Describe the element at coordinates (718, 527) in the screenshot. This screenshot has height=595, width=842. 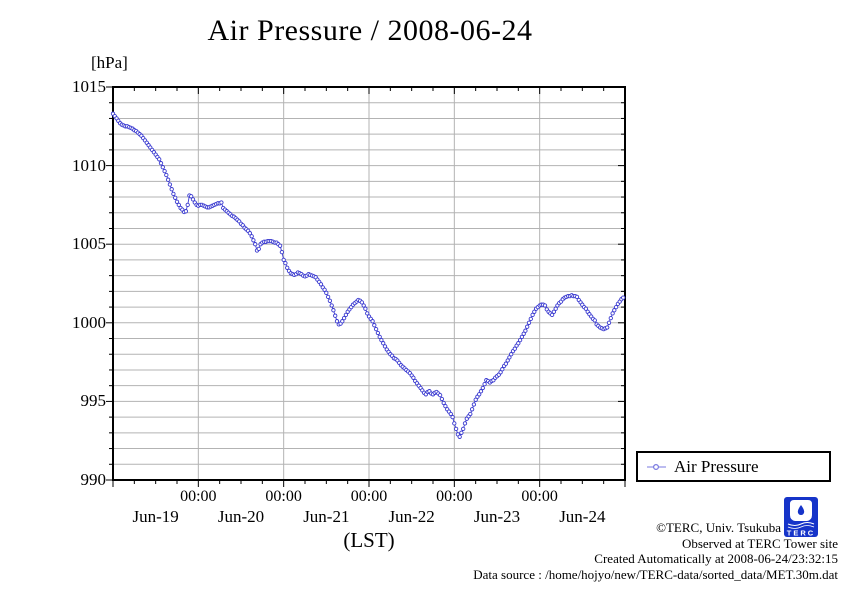
I see `copyright-text: ©TERC, Univ. Tsukuba` at that location.